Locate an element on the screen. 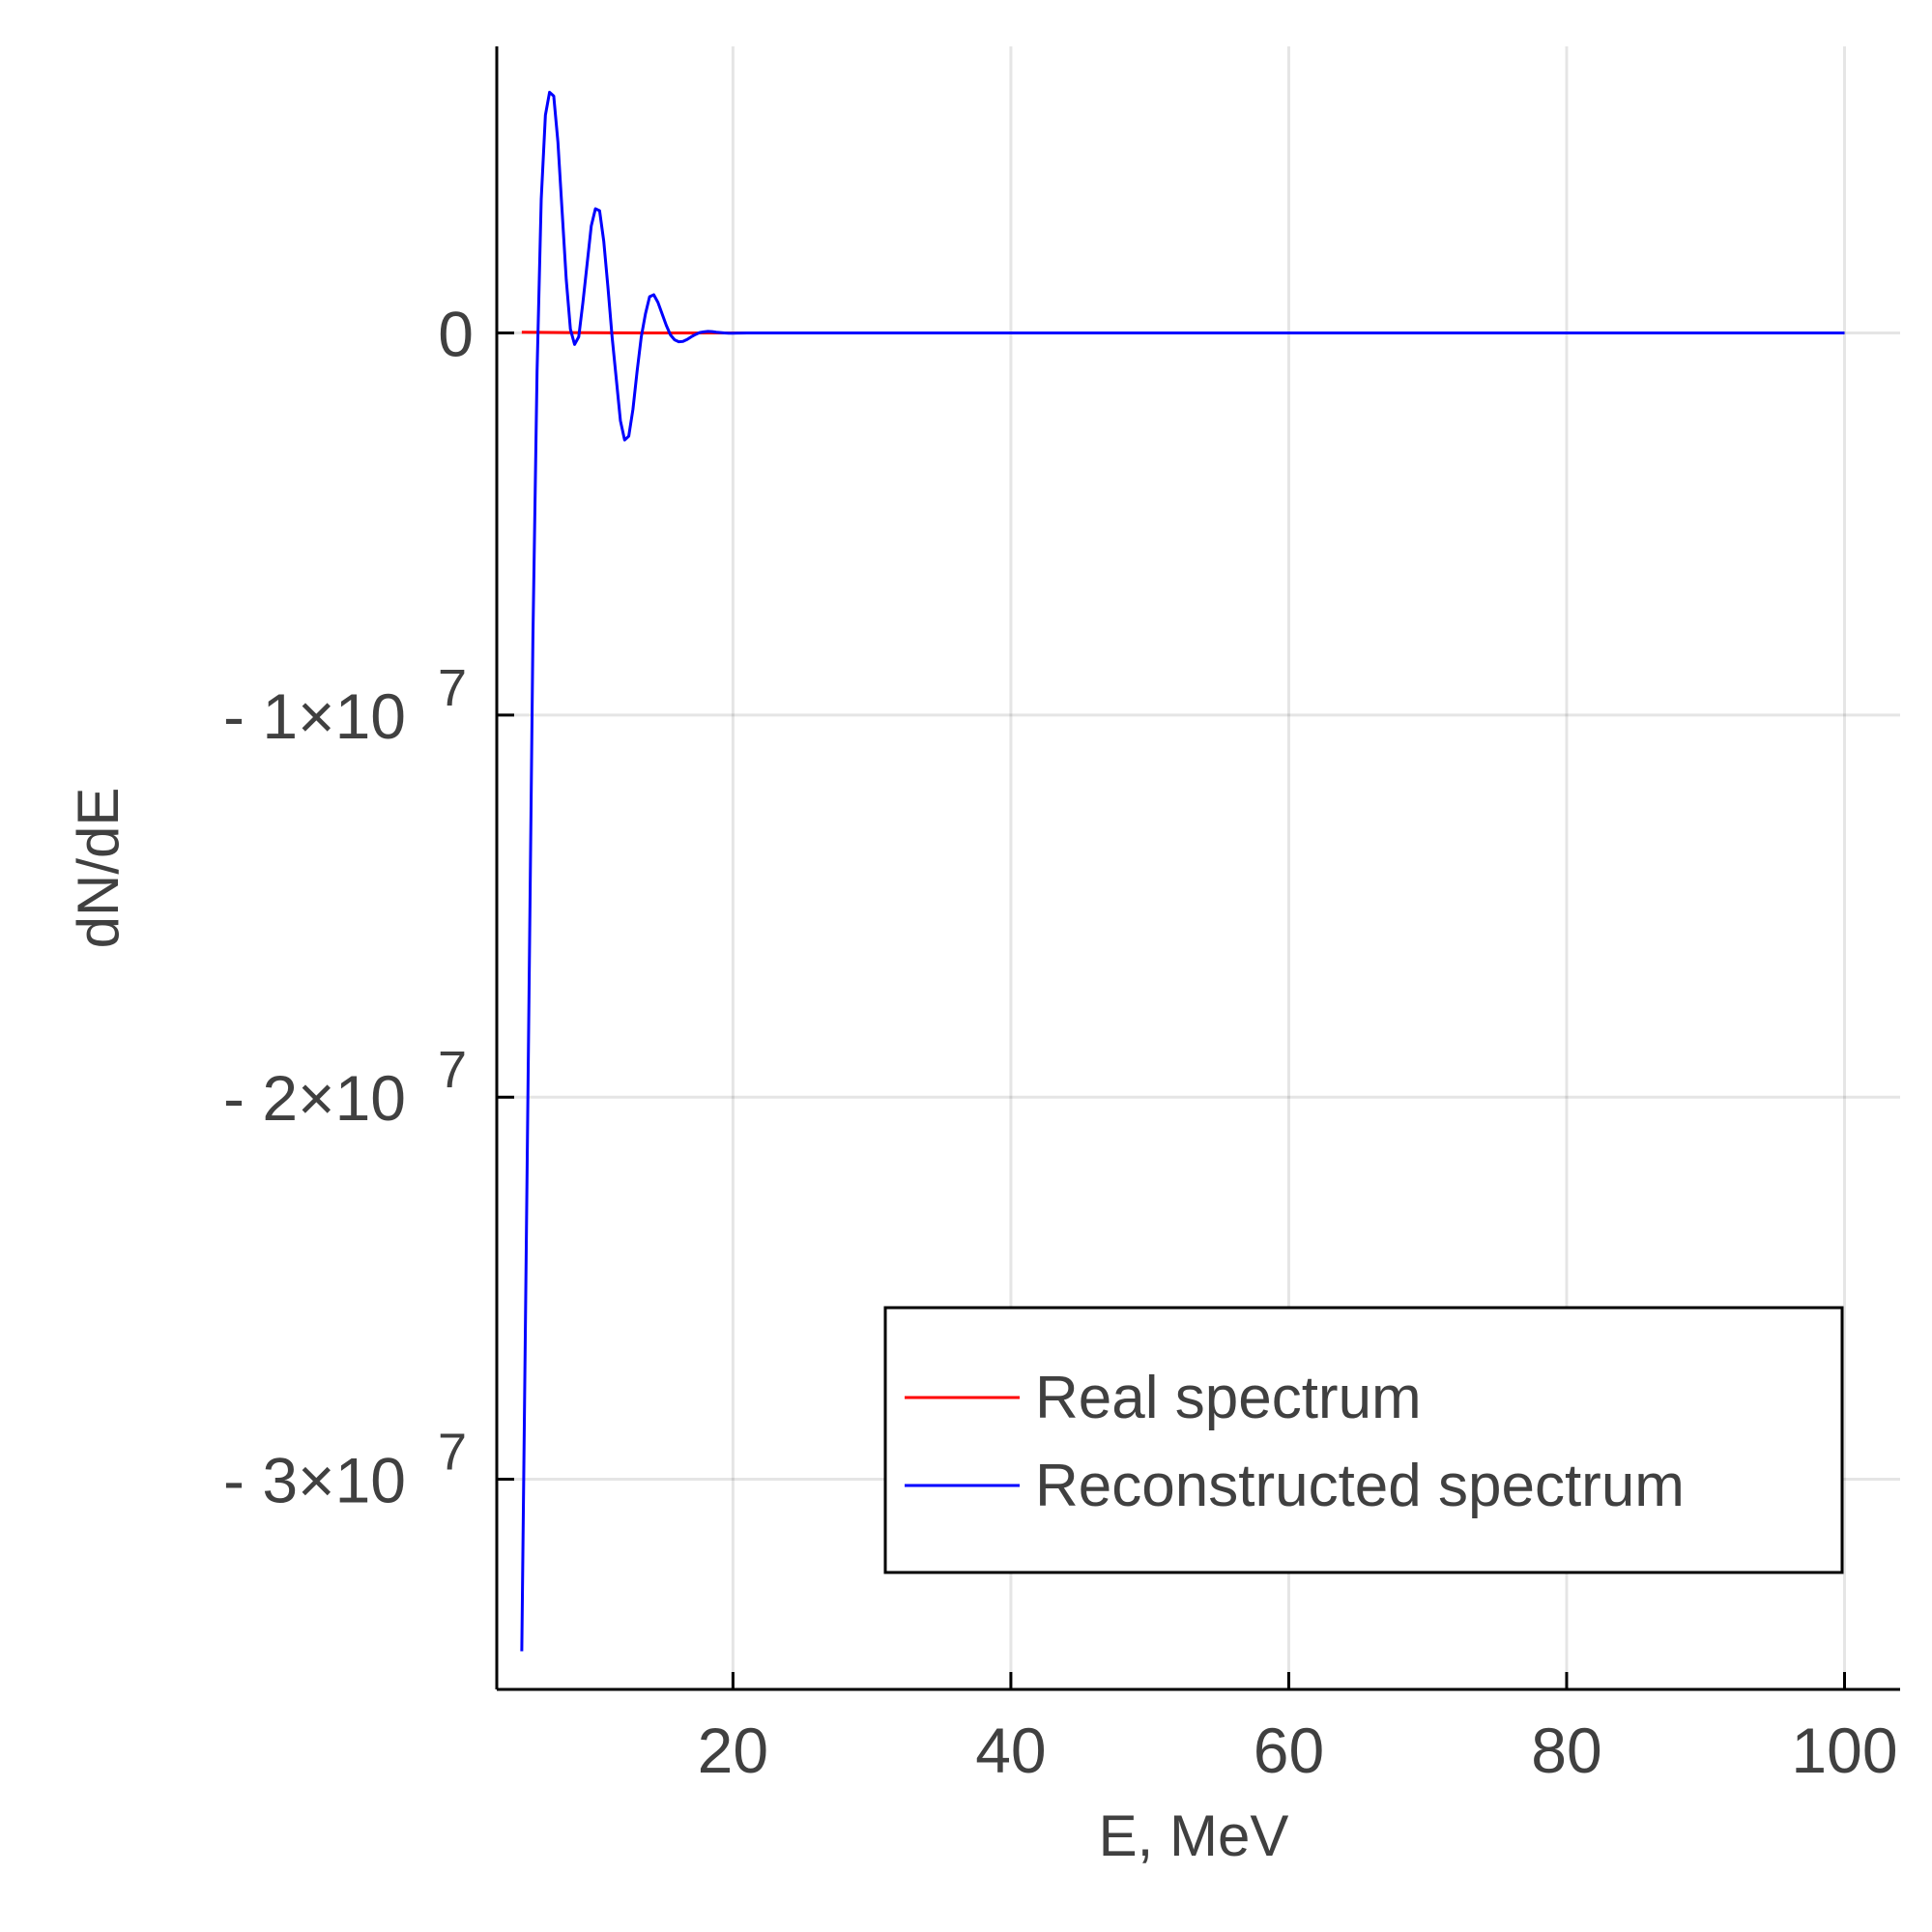 The width and height of the screenshot is (1932, 1932). y-tick-label: - 2×10 is located at coordinates (314, 1098).